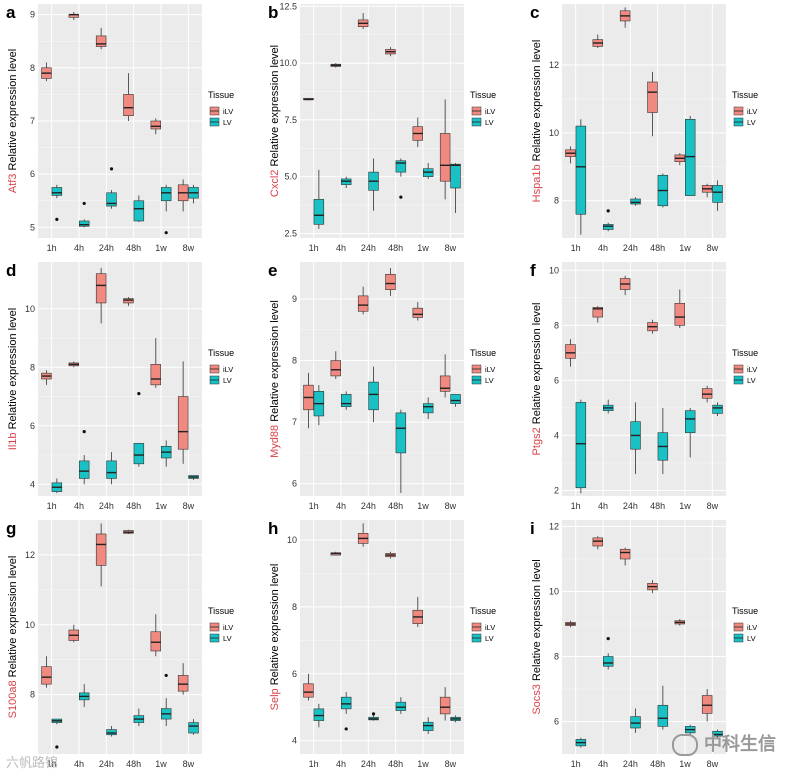 The image size is (800, 775). What do you see at coordinates (570, 353) in the screenshot?
I see `box-iLV-1h` at bounding box center [570, 353].